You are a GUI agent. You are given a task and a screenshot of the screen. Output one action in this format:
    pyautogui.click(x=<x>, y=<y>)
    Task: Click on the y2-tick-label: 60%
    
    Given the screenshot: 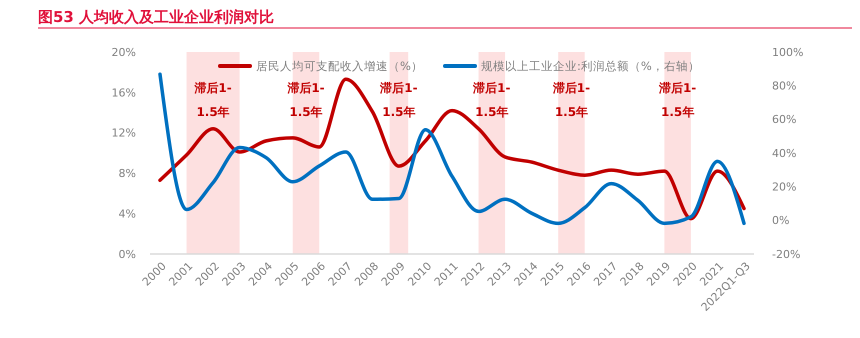 What is the action you would take?
    pyautogui.click(x=784, y=119)
    